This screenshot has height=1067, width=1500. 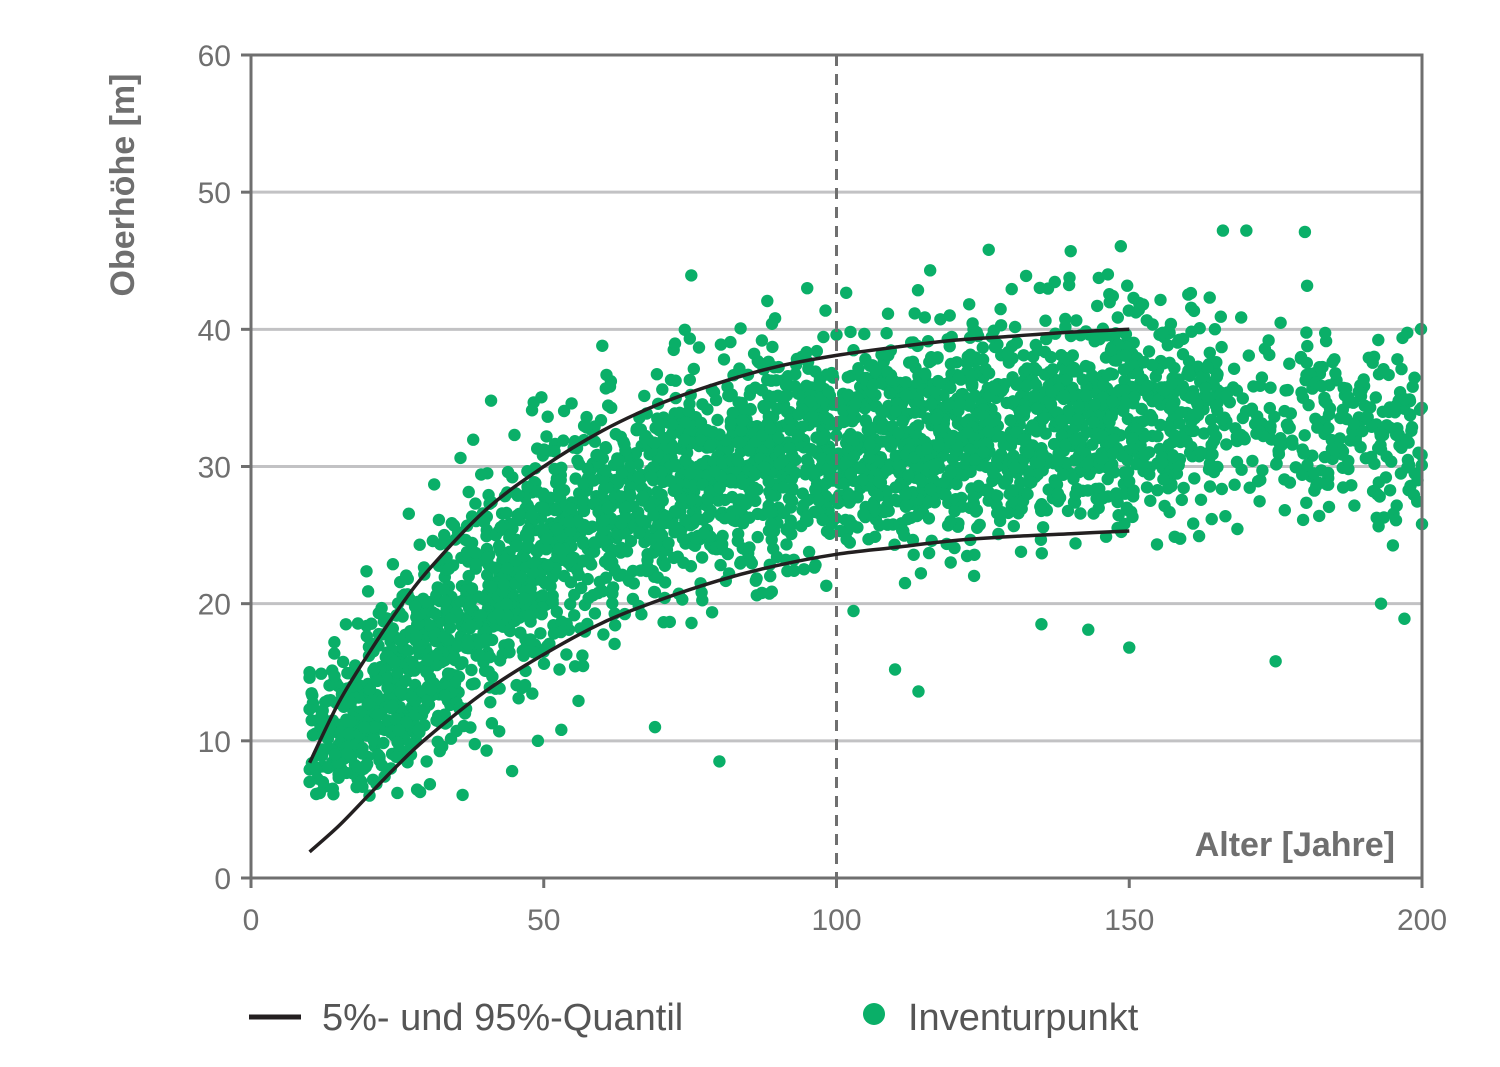 What do you see at coordinates (1129, 920) in the screenshot?
I see `x-tick-label: 150` at bounding box center [1129, 920].